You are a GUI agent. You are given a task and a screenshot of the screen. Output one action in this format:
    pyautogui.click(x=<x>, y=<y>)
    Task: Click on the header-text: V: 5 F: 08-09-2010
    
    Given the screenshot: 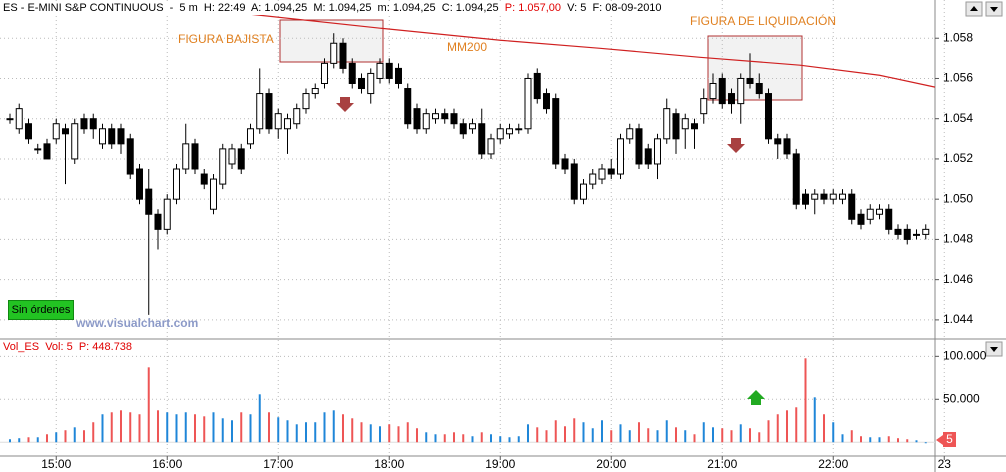 What is the action you would take?
    pyautogui.click(x=614, y=8)
    